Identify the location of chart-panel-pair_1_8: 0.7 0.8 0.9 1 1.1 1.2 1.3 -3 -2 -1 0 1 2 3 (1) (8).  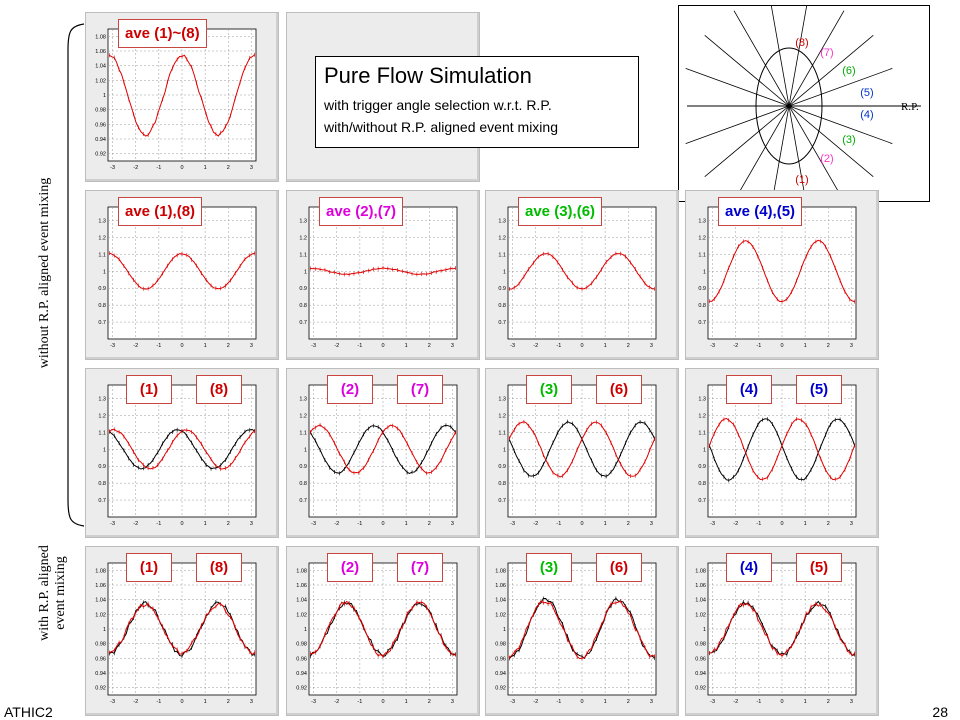
(182, 453).